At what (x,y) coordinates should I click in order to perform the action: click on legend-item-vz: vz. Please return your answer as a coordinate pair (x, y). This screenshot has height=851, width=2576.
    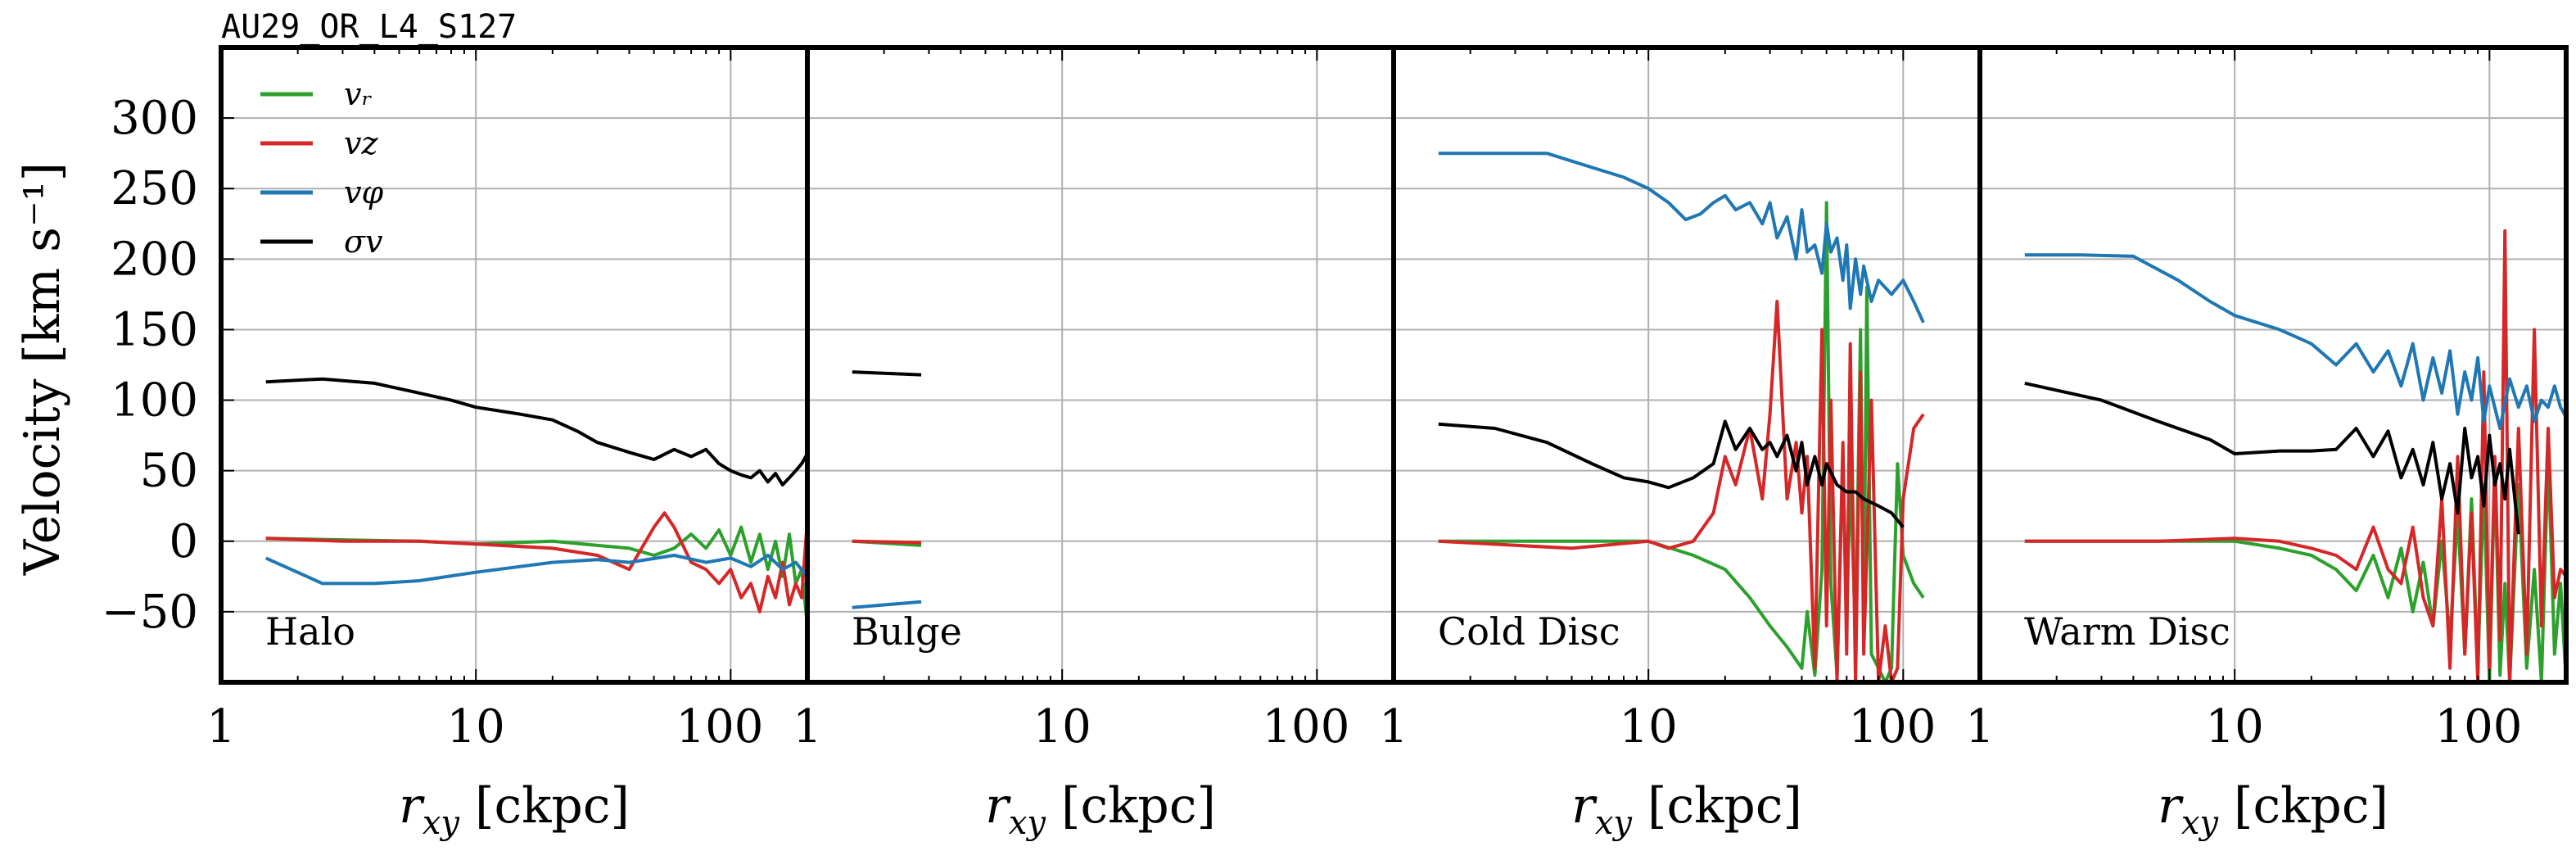
    Looking at the image, I should click on (319, 143).